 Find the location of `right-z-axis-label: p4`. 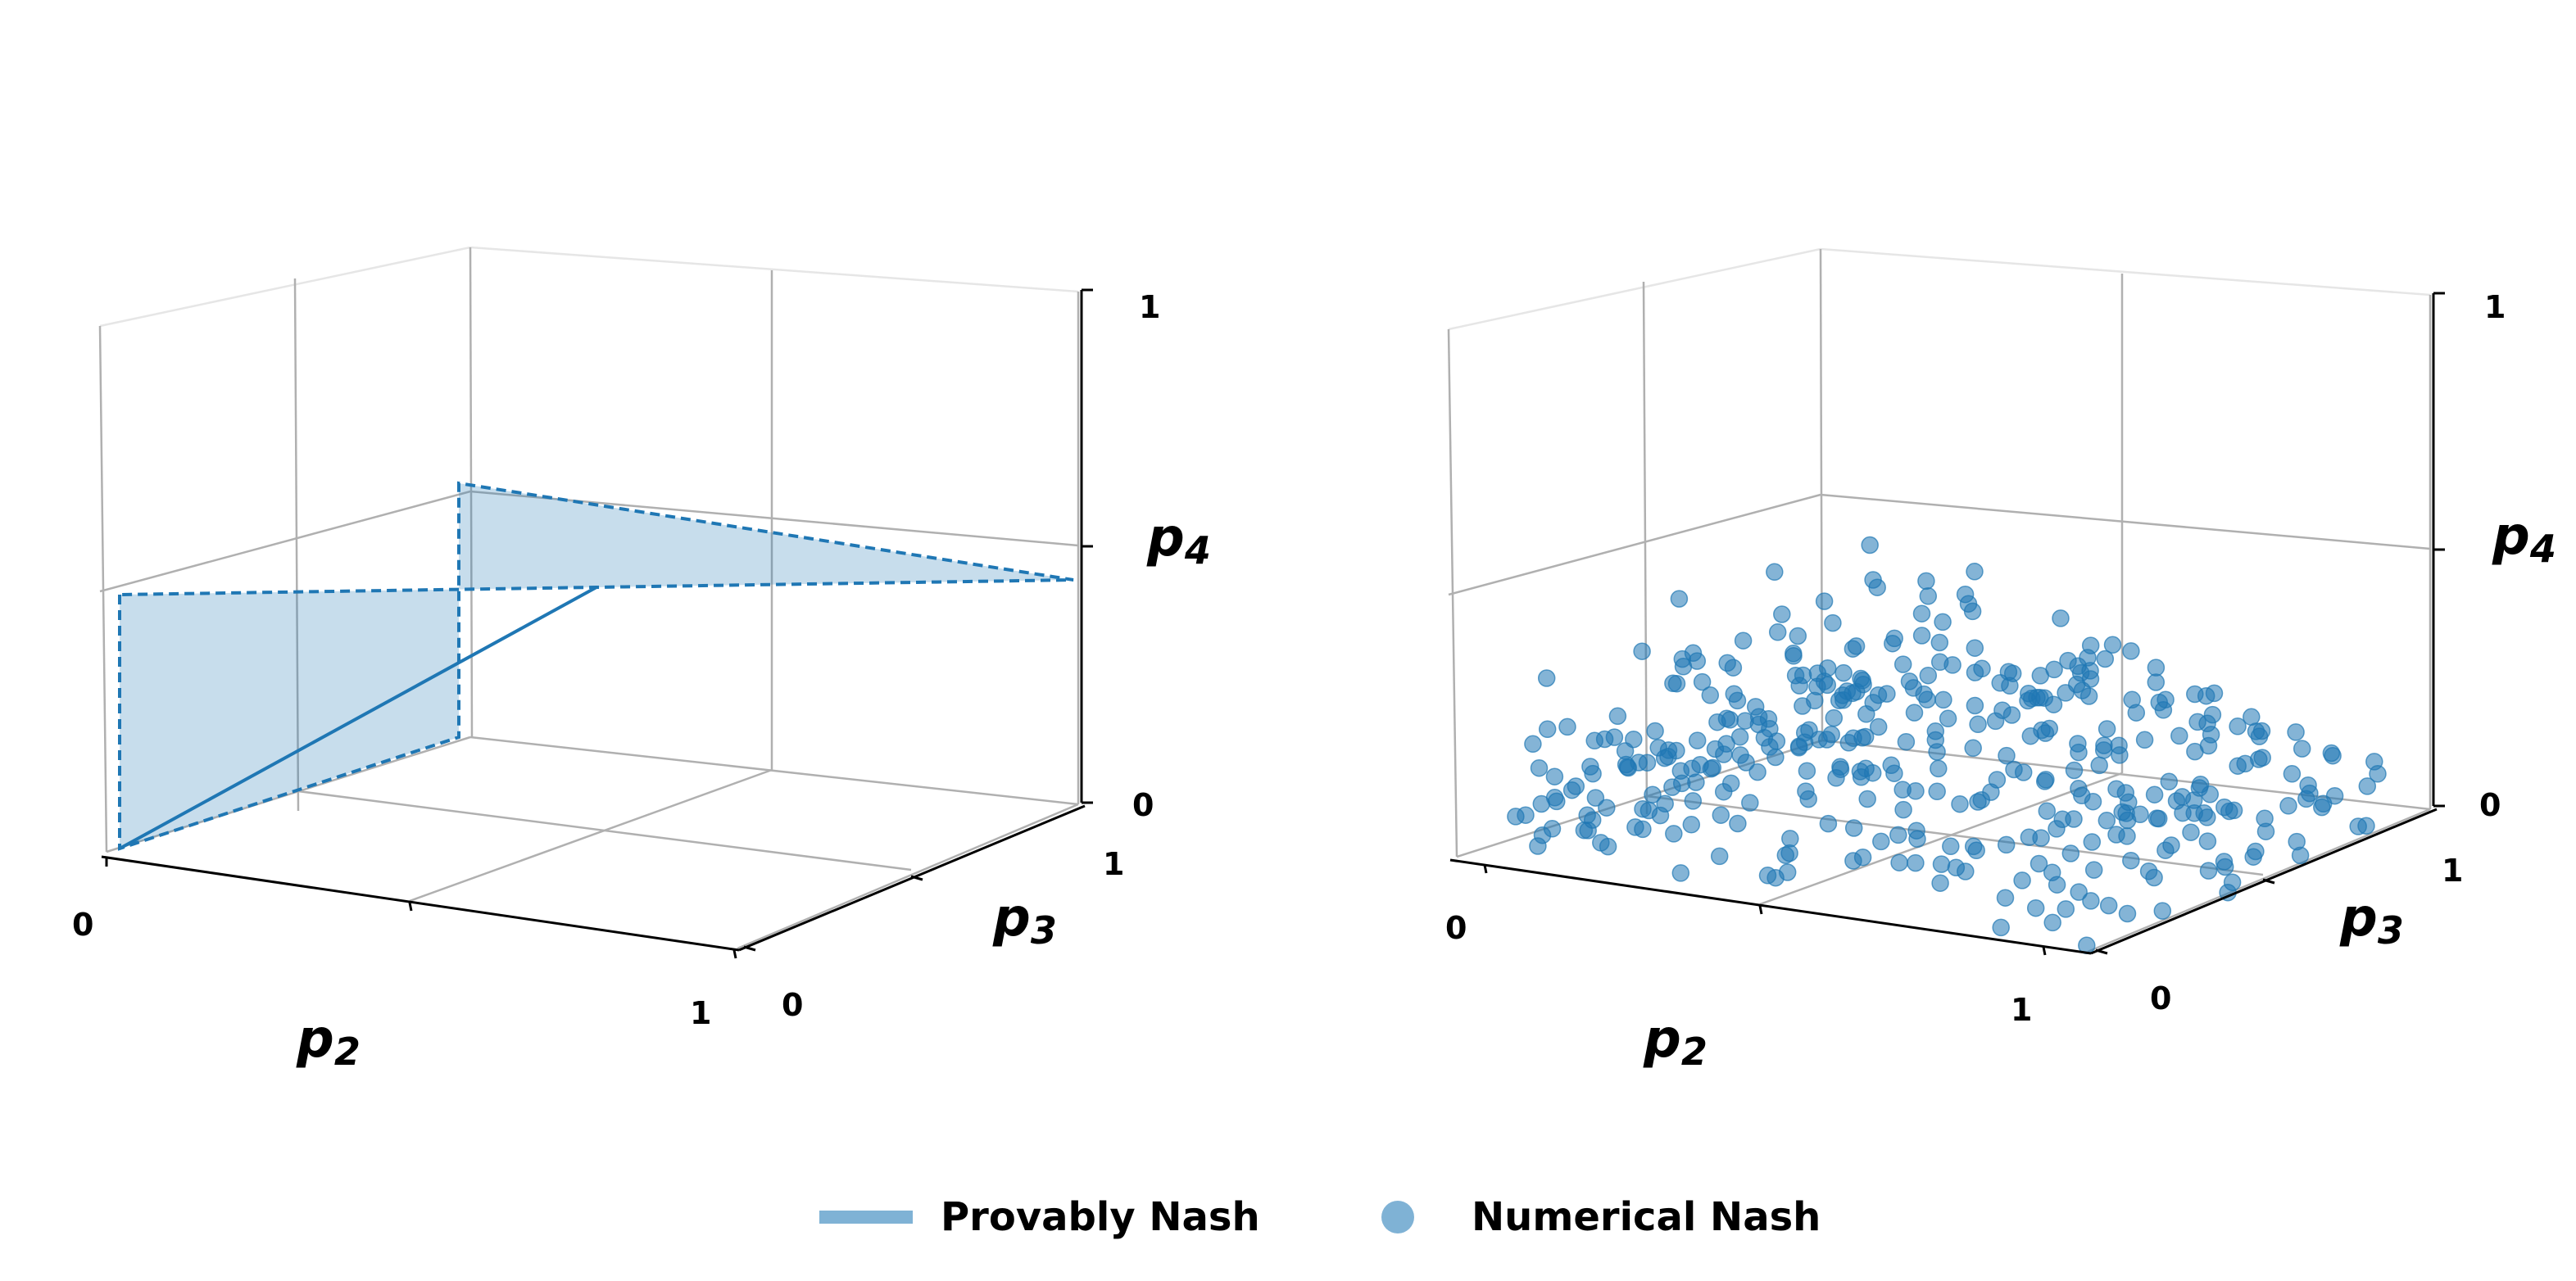

right-z-axis-label: p4 is located at coordinates (2524, 538).